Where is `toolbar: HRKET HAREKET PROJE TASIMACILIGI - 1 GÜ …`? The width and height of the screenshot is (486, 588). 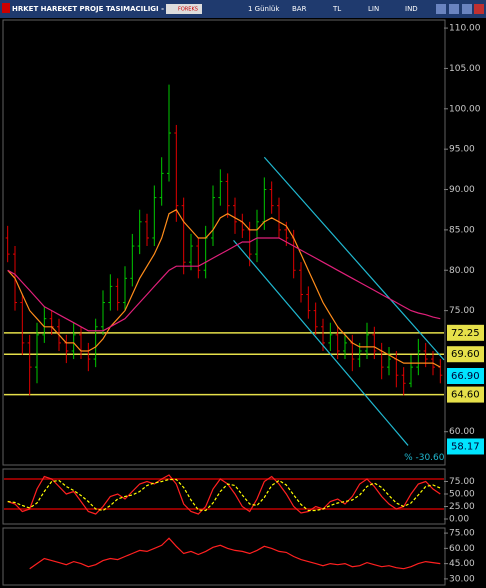 toolbar: HRKET HAREKET PROJE TASIMACILIGI - 1 GÜ … is located at coordinates (243, 9).